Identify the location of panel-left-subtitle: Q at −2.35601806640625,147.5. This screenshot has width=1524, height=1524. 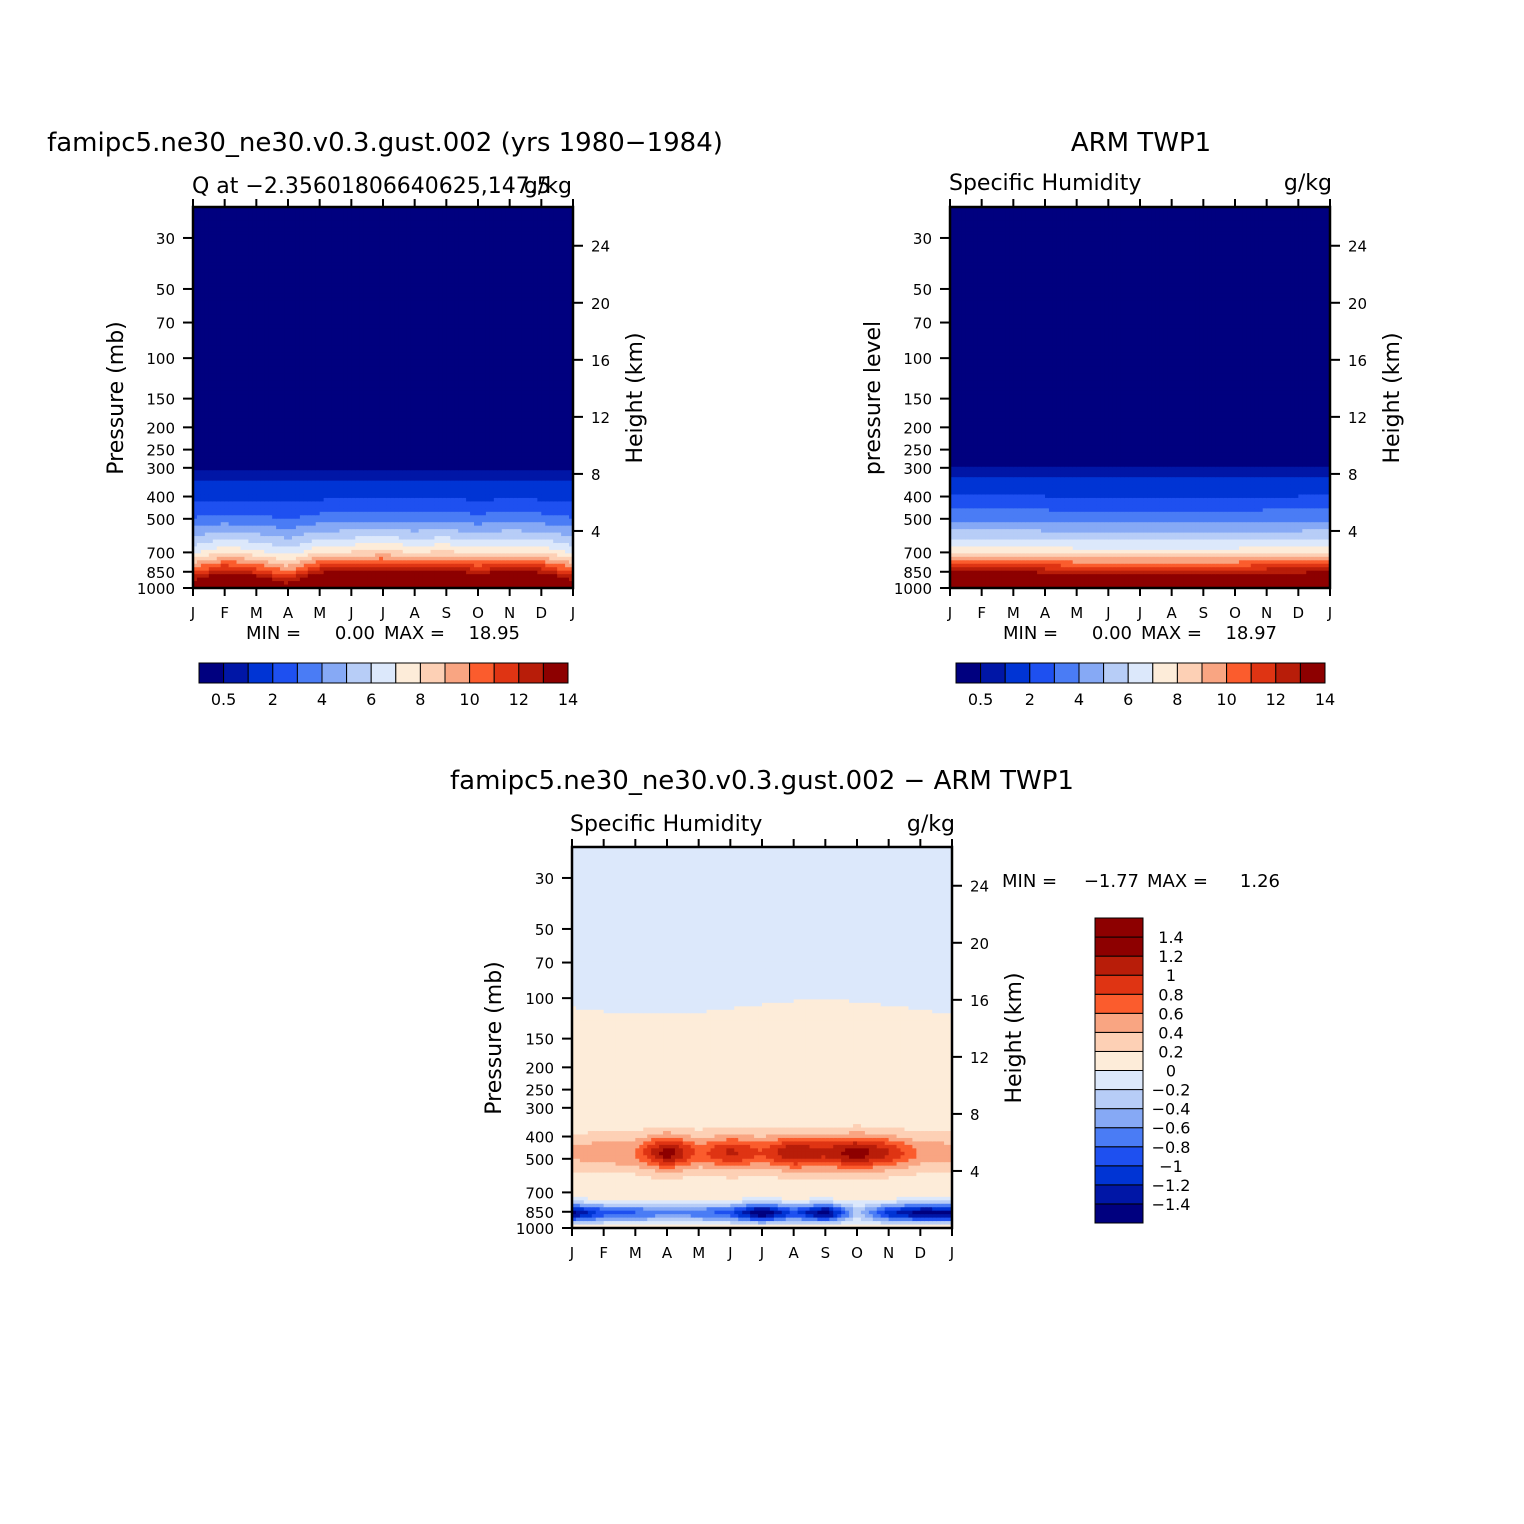
(371, 186).